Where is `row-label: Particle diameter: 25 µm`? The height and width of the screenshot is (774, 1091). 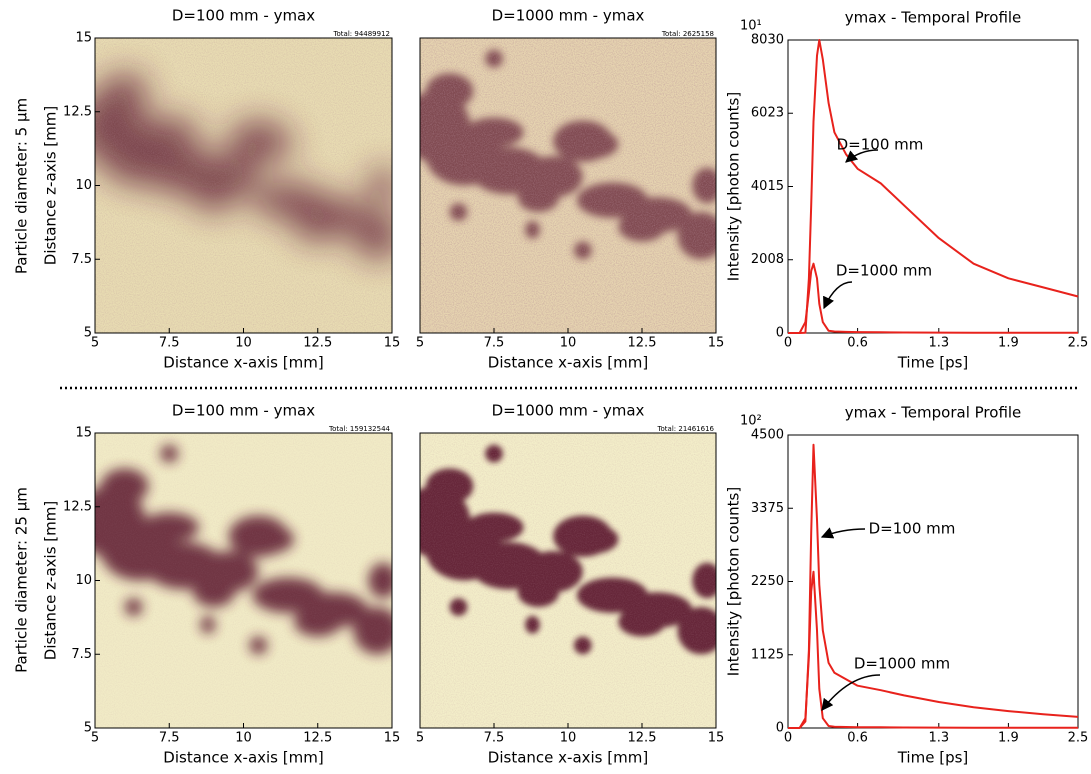 row-label: Particle diameter: 25 µm is located at coordinates (22, 580).